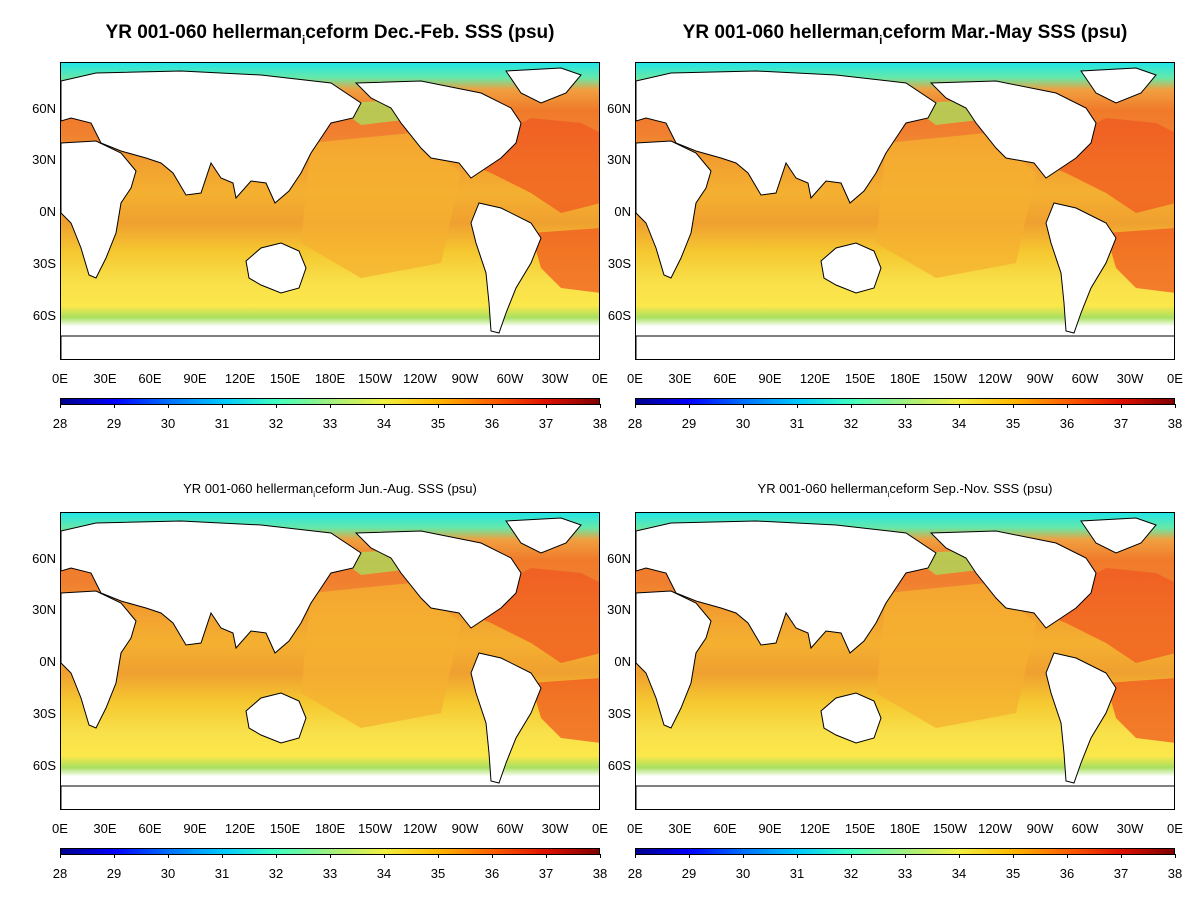  Describe the element at coordinates (1013, 423) in the screenshot. I see `colorbar-label: 35` at that location.